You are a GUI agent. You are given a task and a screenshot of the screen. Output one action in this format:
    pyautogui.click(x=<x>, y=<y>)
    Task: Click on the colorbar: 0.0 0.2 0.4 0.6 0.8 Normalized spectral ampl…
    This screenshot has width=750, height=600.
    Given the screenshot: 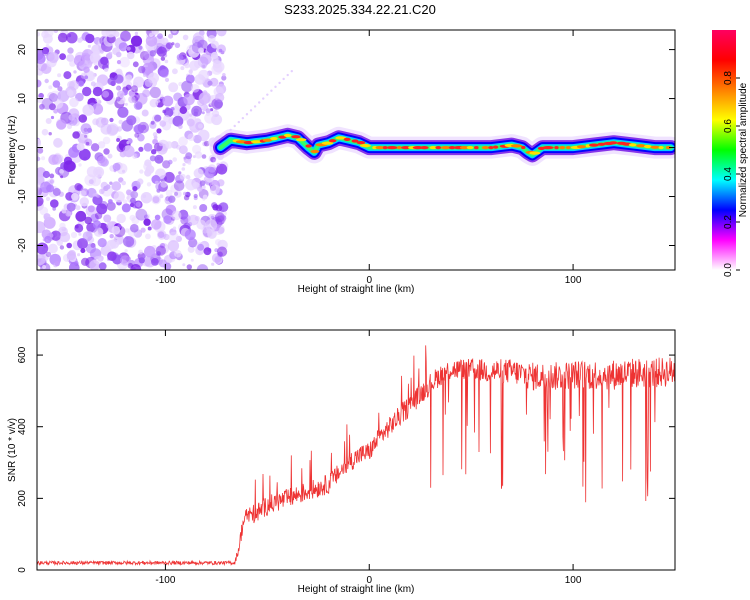 What is the action you would take?
    pyautogui.click(x=730, y=153)
    